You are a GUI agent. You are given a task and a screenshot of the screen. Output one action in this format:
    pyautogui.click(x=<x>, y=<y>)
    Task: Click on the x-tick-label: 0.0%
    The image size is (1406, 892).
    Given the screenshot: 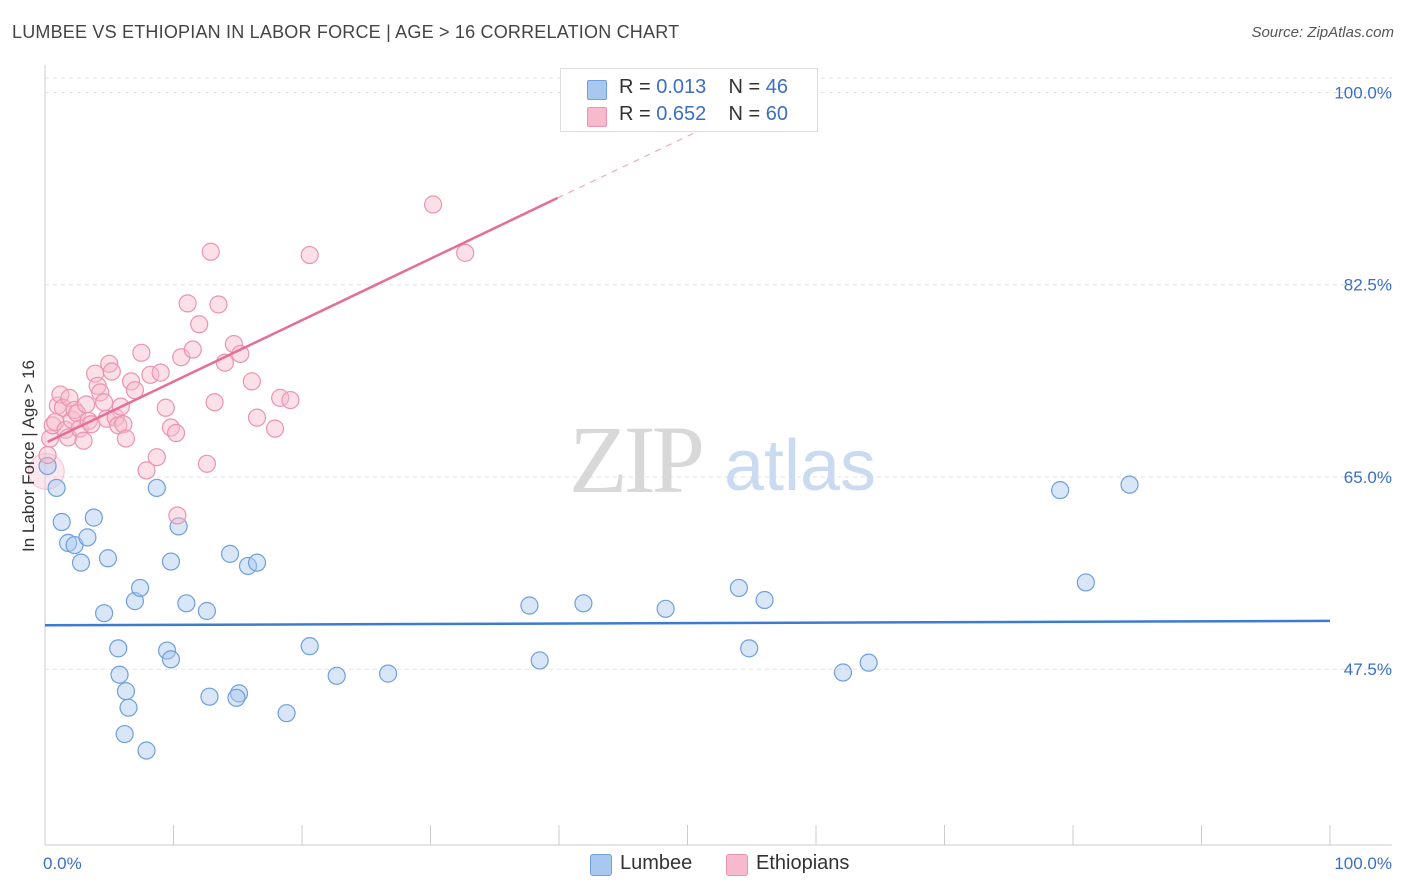 What is the action you would take?
    pyautogui.click(x=62, y=863)
    